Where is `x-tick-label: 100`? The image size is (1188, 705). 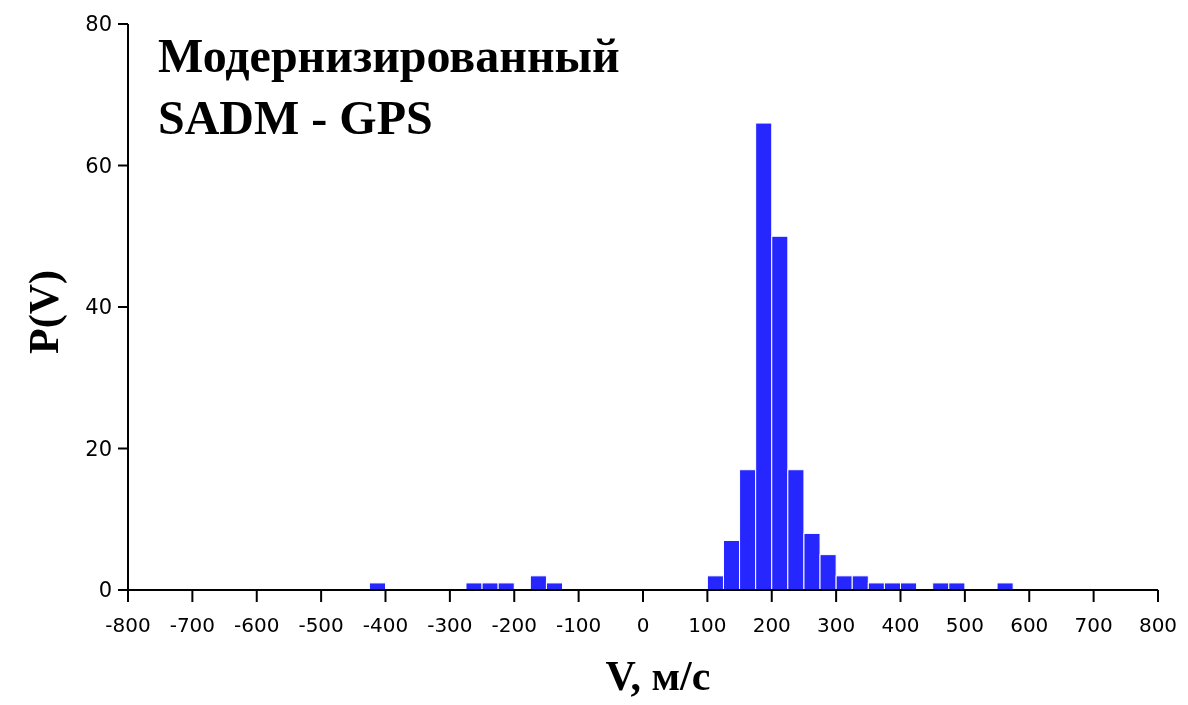
x-tick-label: 100 is located at coordinates (707, 625).